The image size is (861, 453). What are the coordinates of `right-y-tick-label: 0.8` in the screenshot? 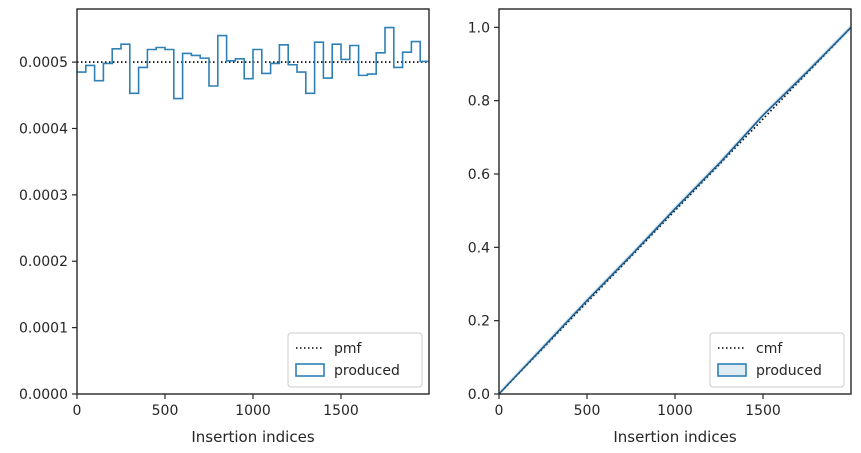 It's located at (479, 102).